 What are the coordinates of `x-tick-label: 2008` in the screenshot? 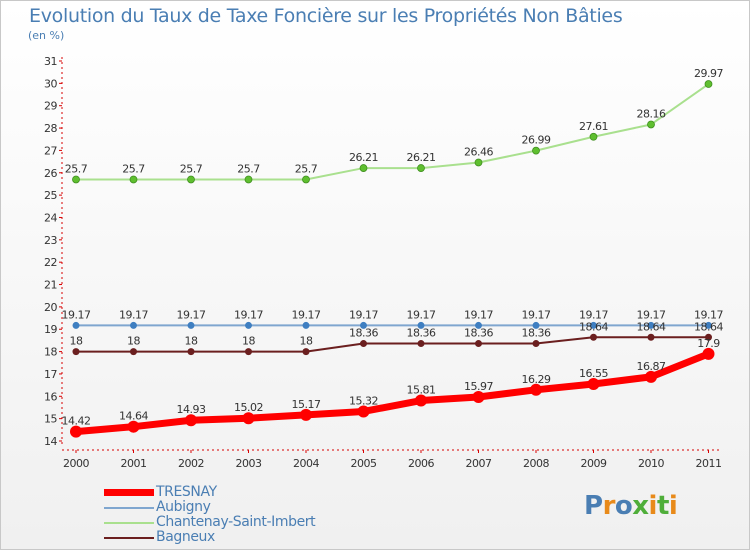 It's located at (536, 463).